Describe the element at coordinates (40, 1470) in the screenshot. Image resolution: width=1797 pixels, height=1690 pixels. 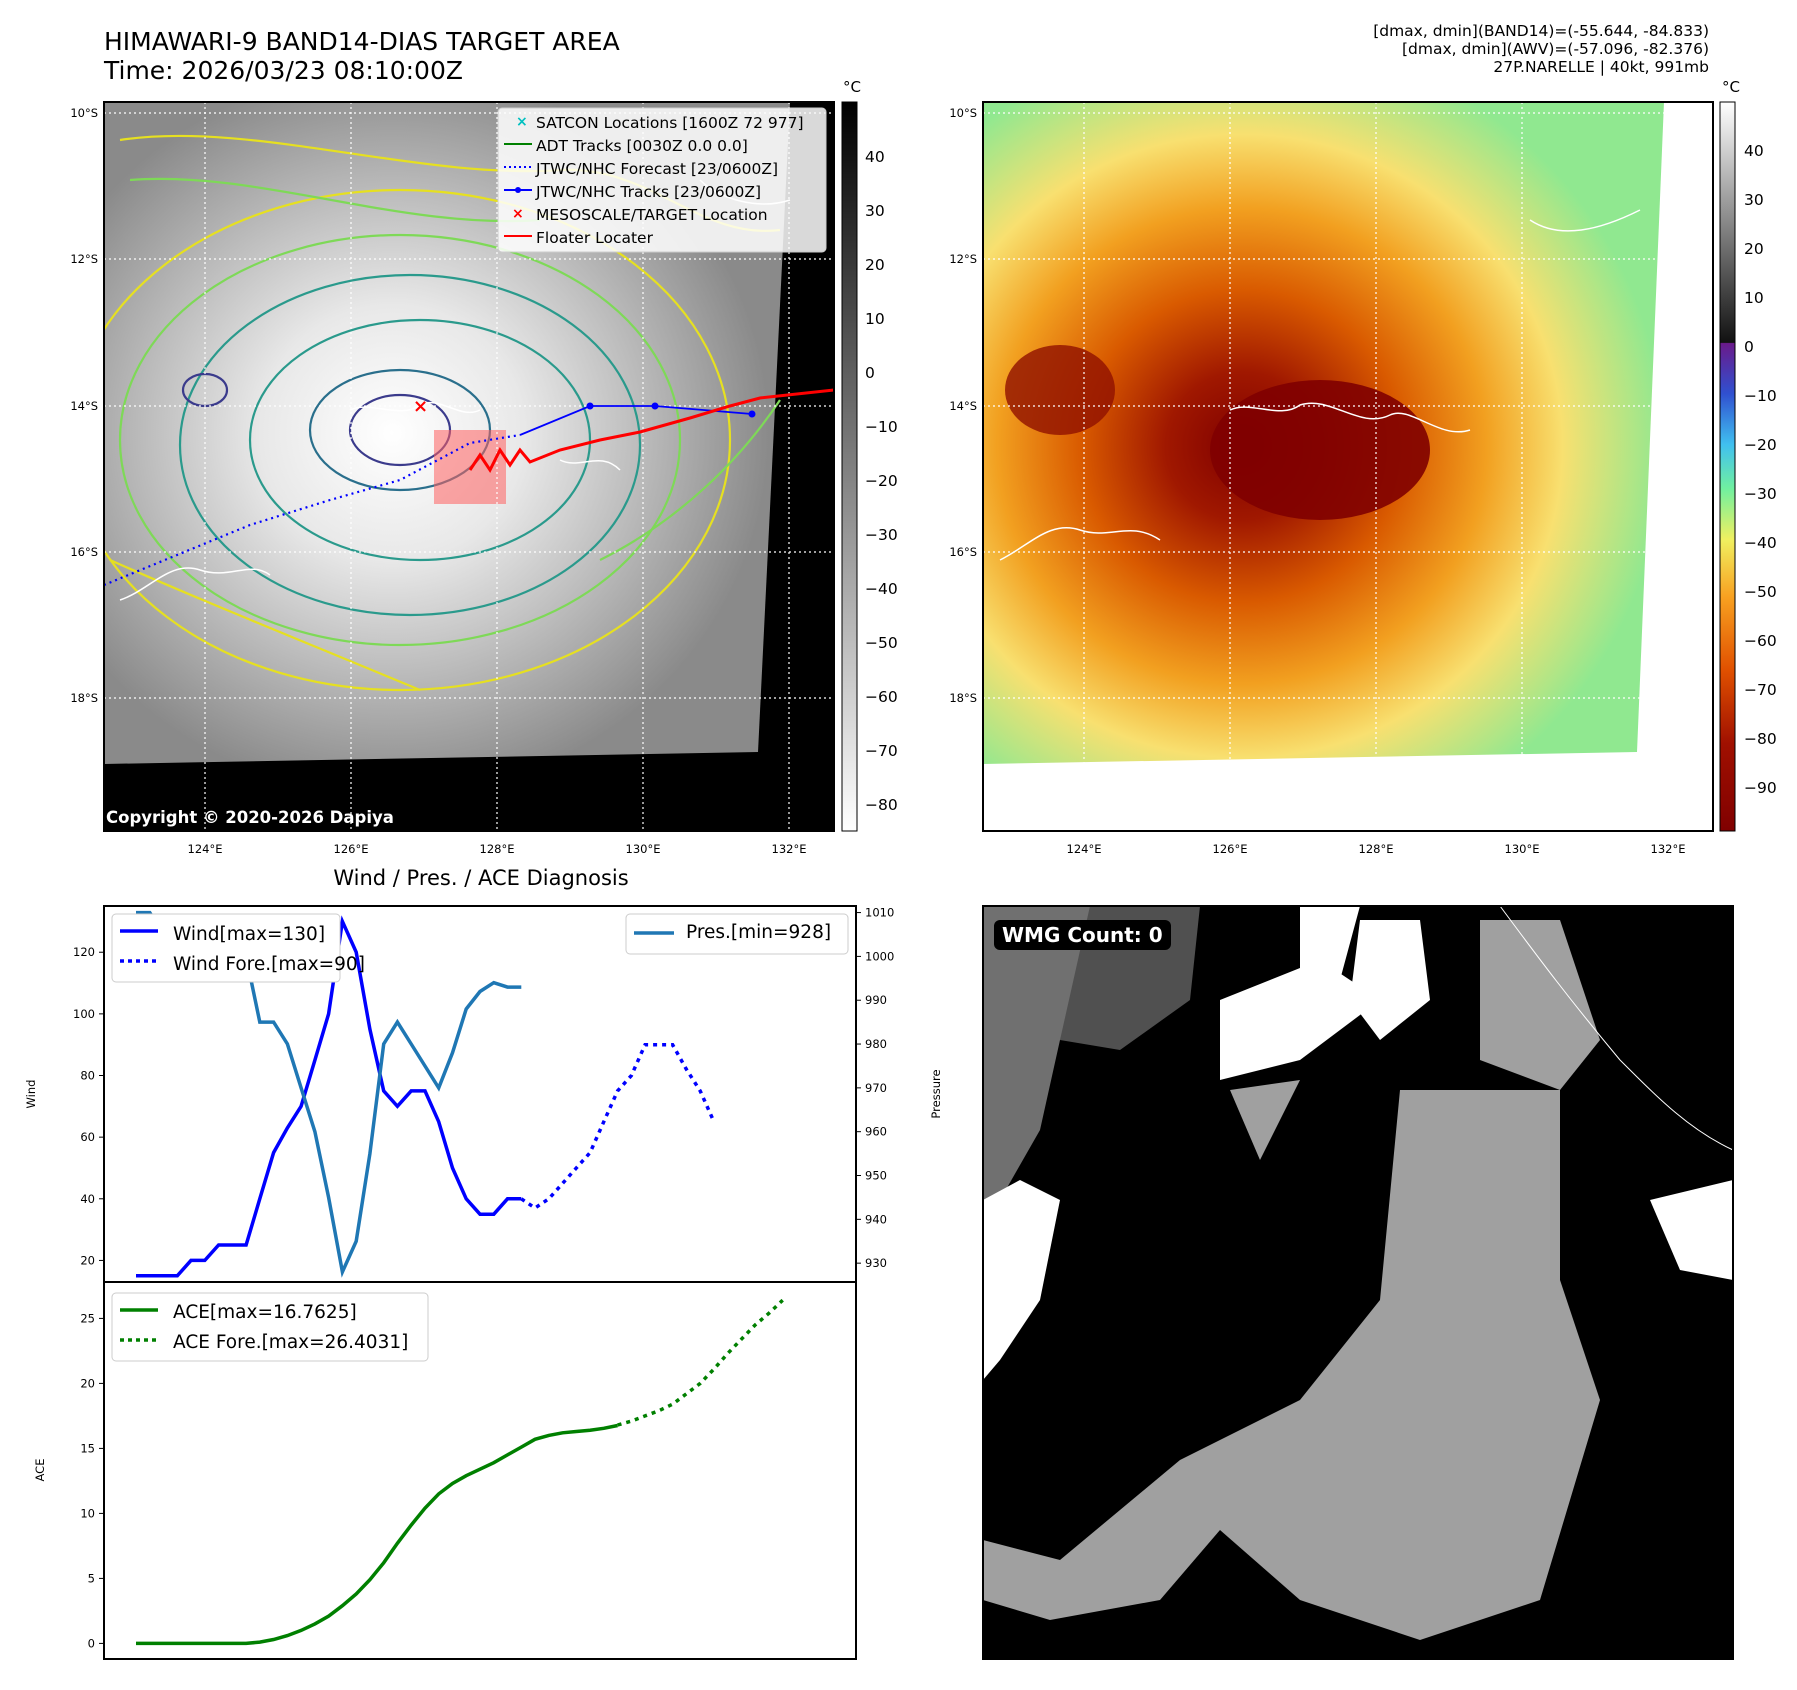
I see `ace-axis-label: ACE` at that location.